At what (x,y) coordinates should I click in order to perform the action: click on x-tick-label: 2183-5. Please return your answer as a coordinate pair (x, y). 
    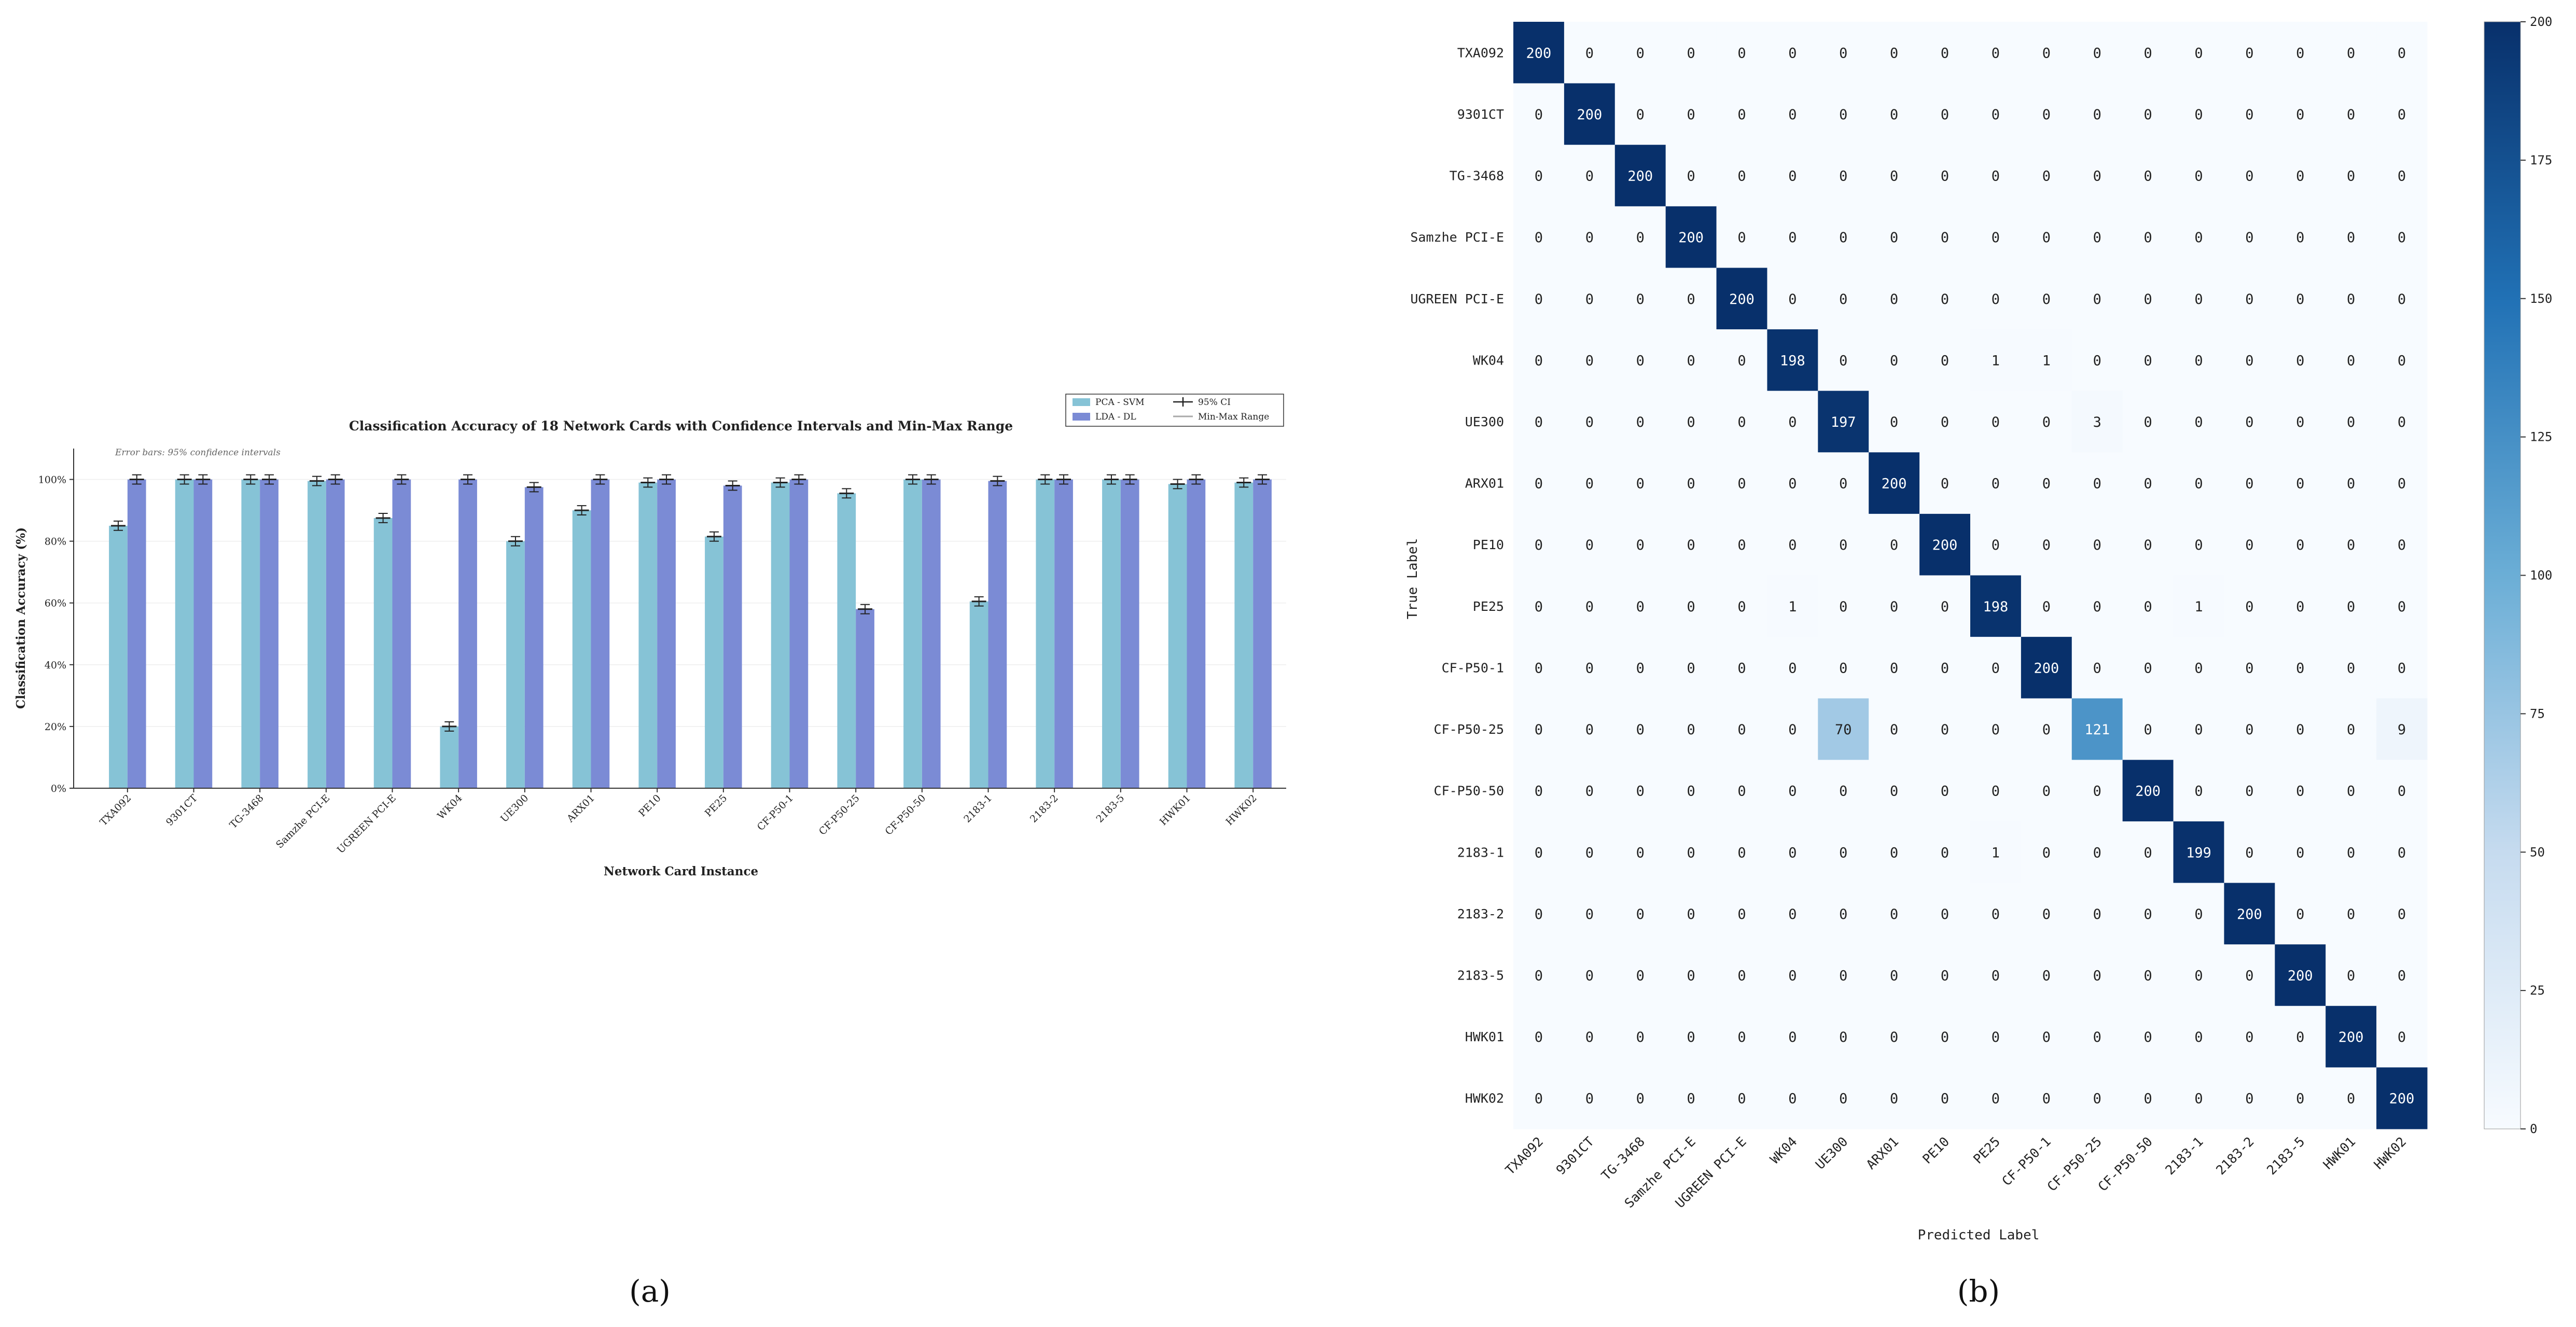
    Looking at the image, I should click on (2285, 1156).